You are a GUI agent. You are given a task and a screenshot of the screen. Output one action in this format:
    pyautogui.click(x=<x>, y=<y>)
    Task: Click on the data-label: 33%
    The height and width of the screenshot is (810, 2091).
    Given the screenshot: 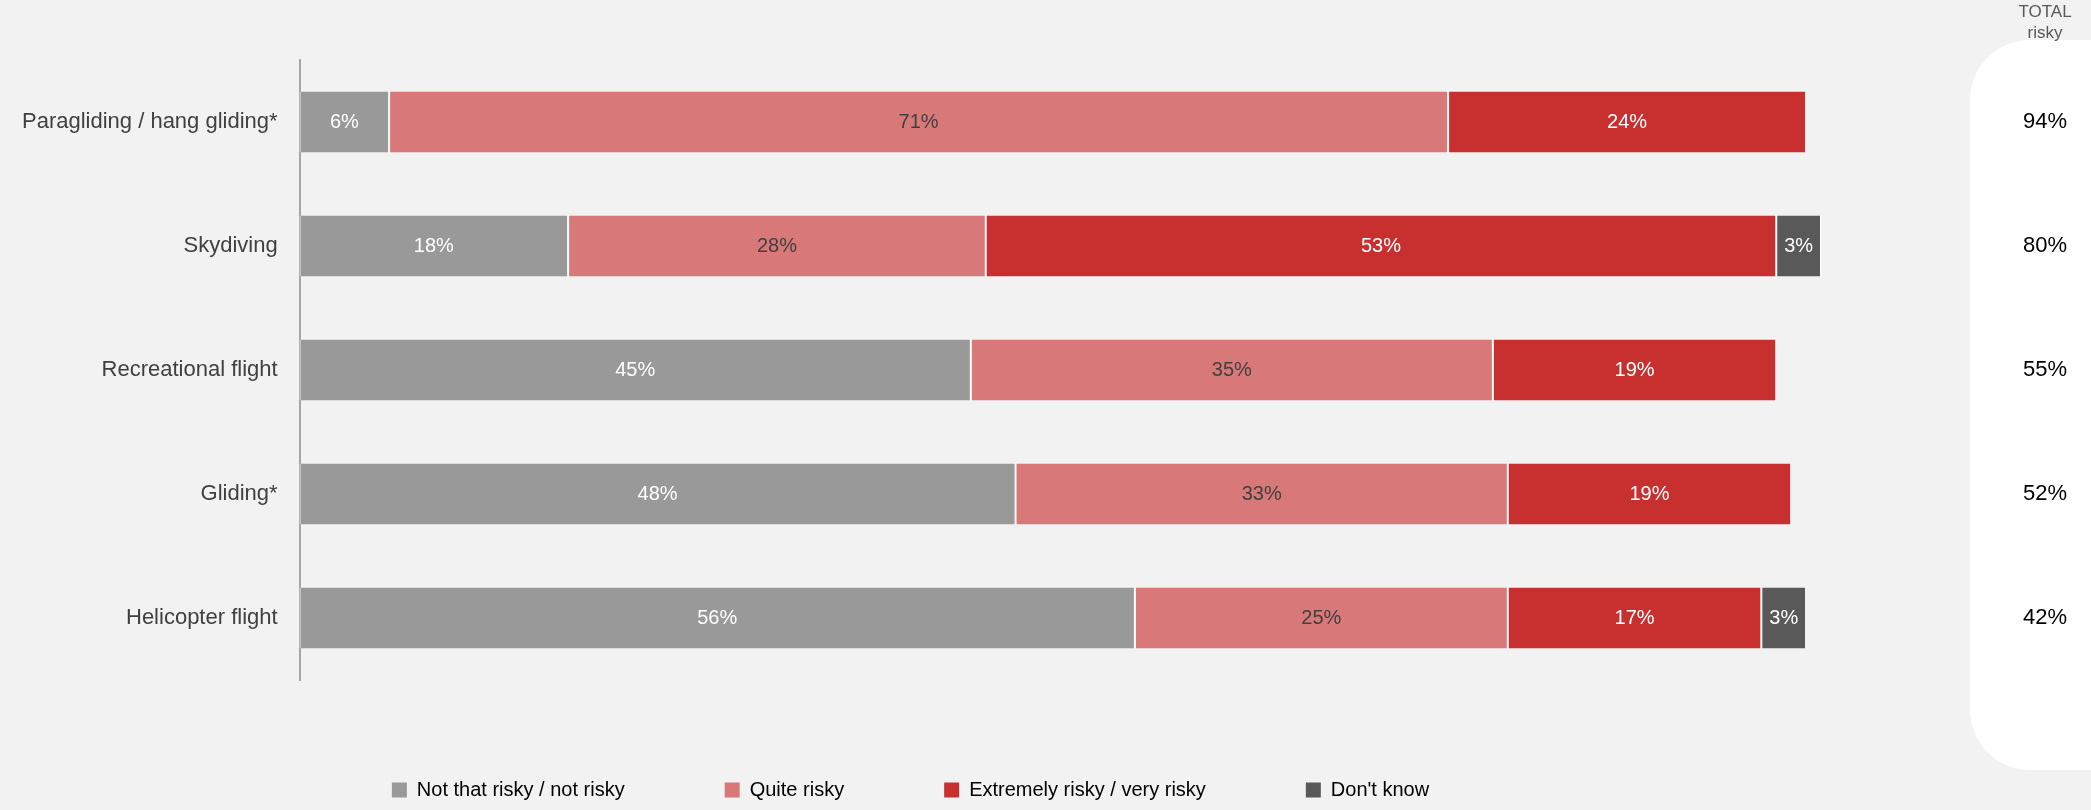 What is the action you would take?
    pyautogui.click(x=1261, y=492)
    